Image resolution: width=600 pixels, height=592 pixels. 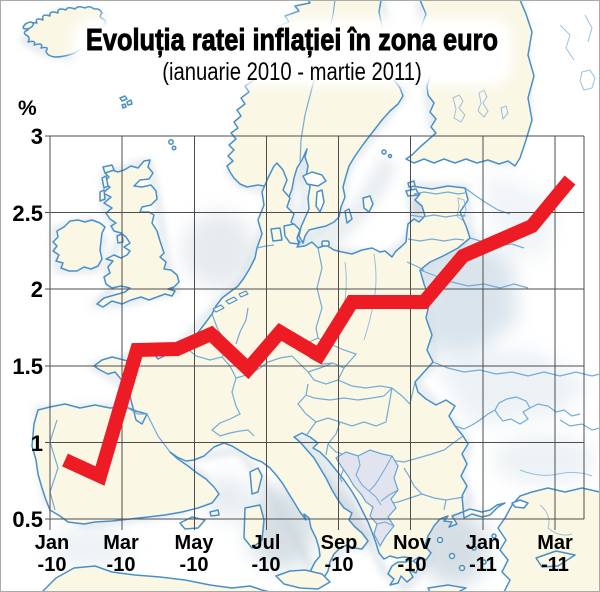 What do you see at coordinates (291, 71) in the screenshot?
I see `svg-text: (ianuarie 2010 - martie 2011)` at bounding box center [291, 71].